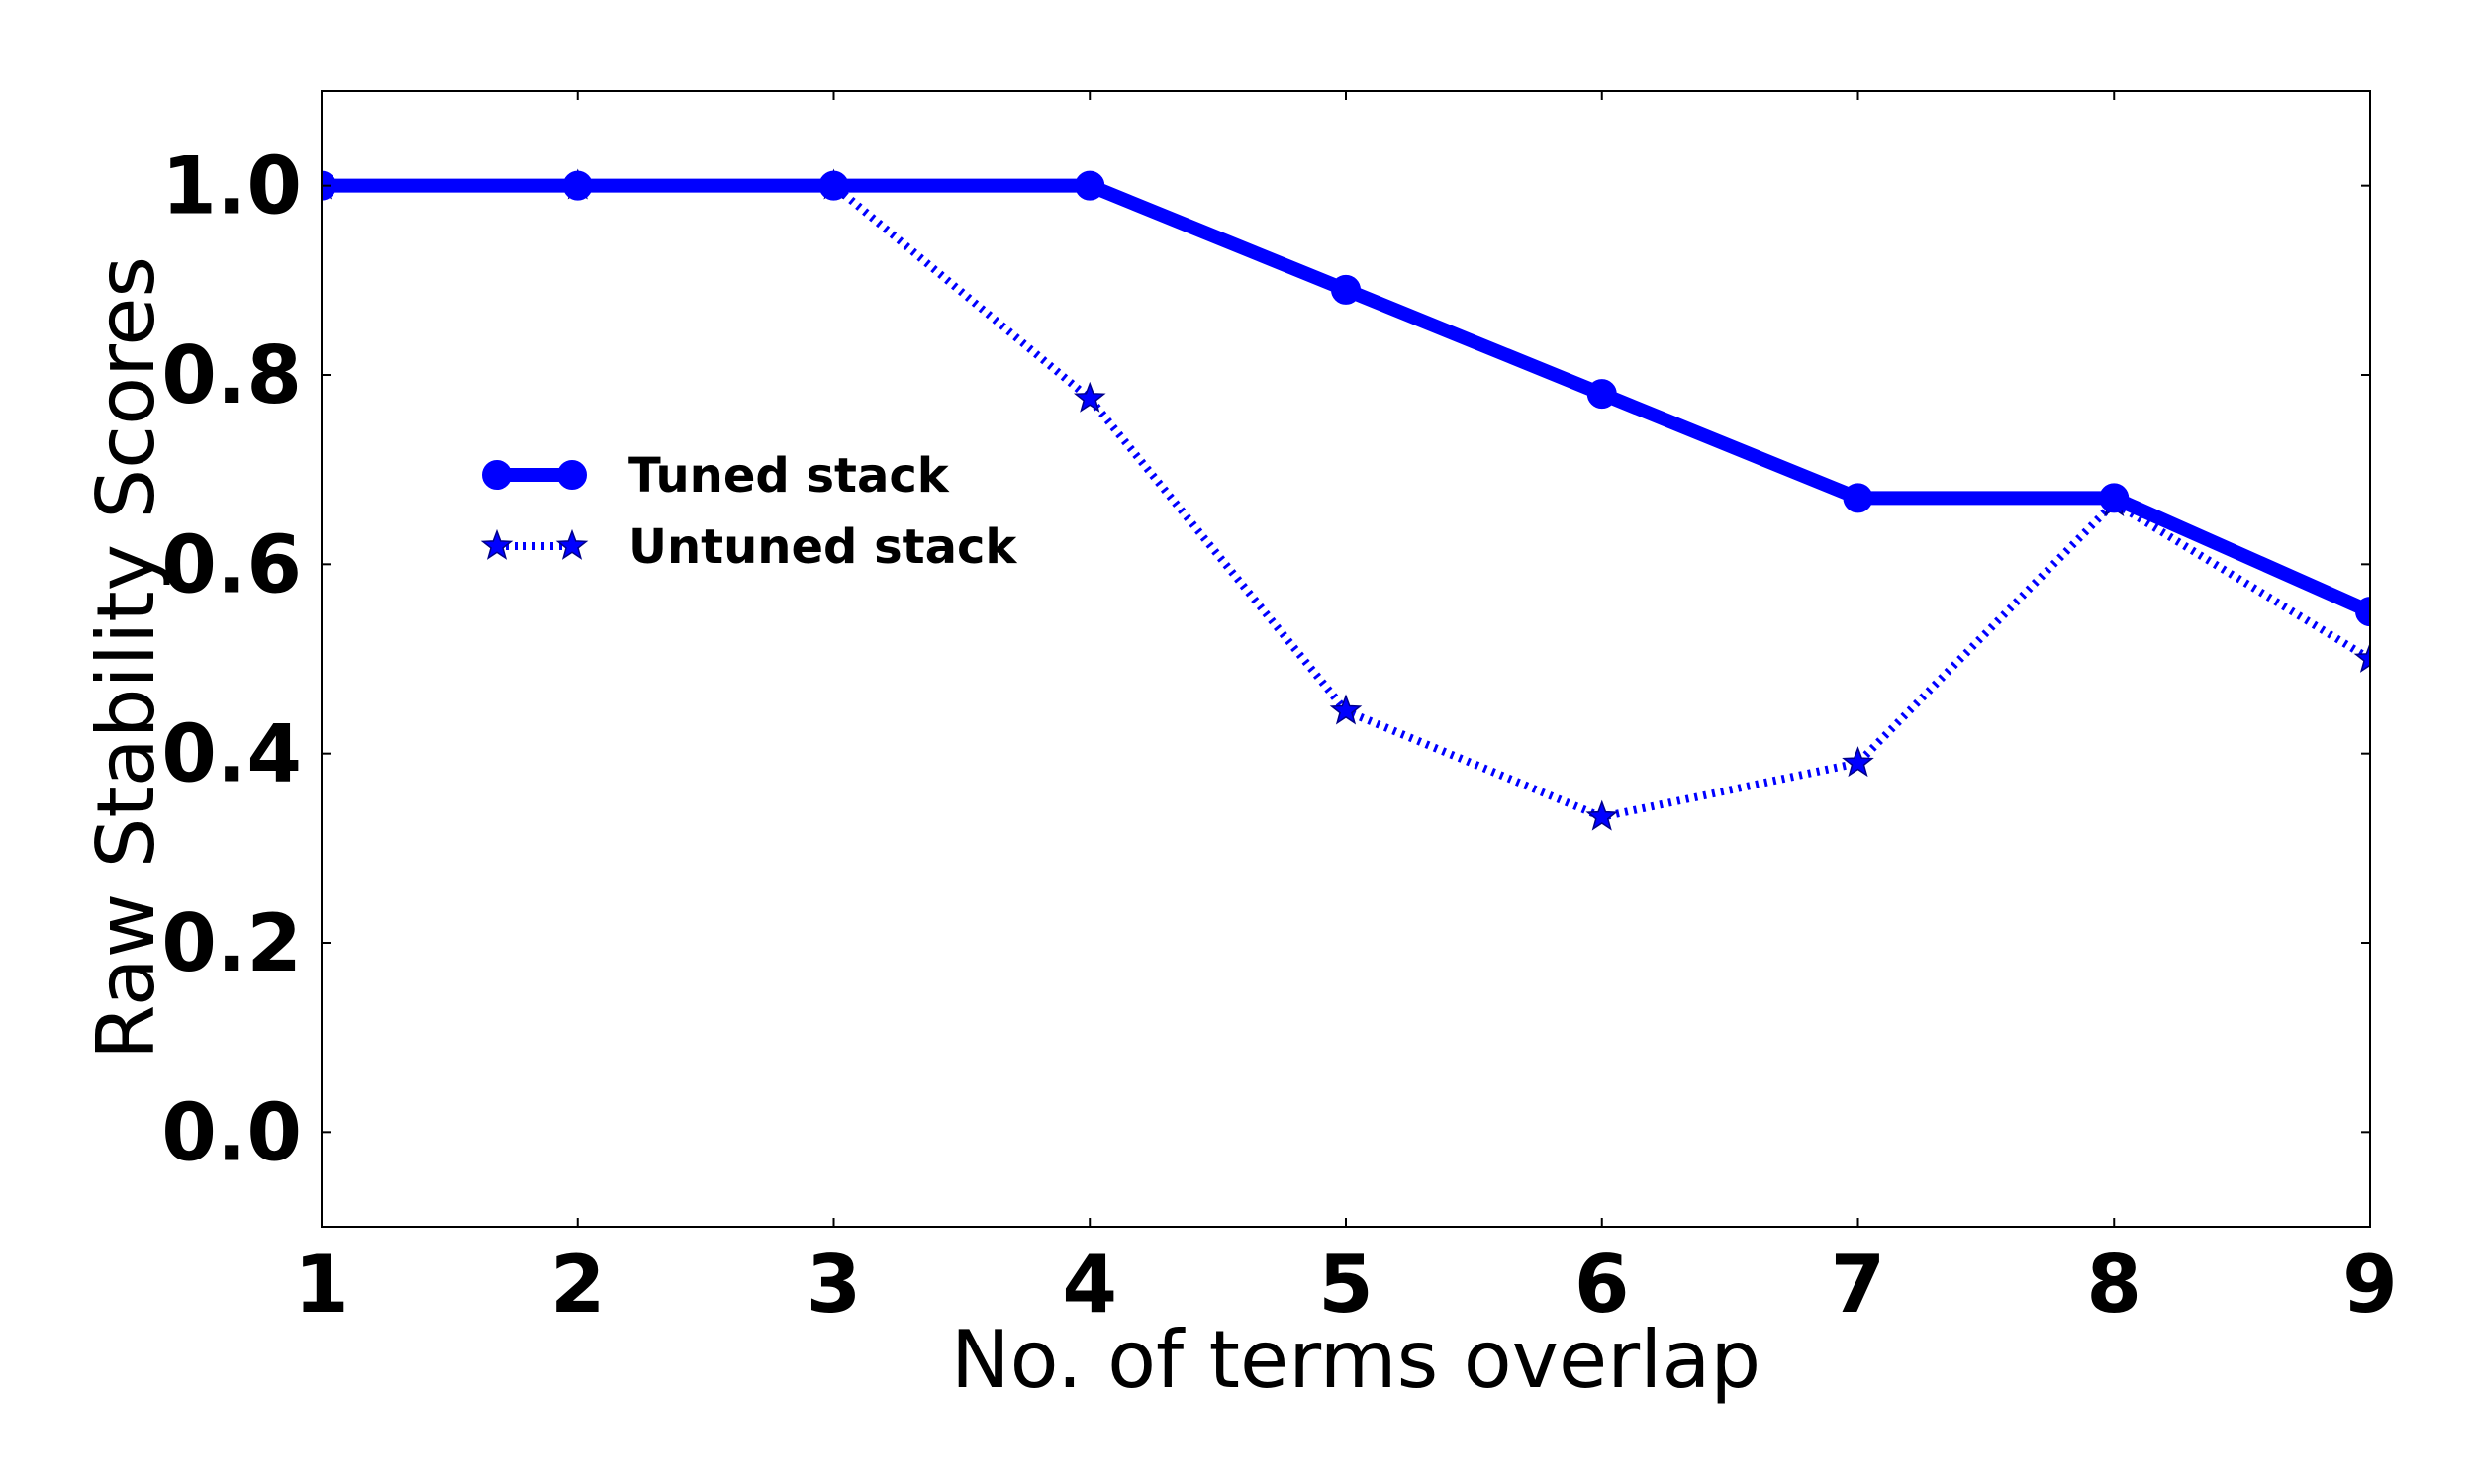 Image resolution: width=2474 pixels, height=1484 pixels. Describe the element at coordinates (232, 186) in the screenshot. I see `y-tick-label: 1.0` at that location.